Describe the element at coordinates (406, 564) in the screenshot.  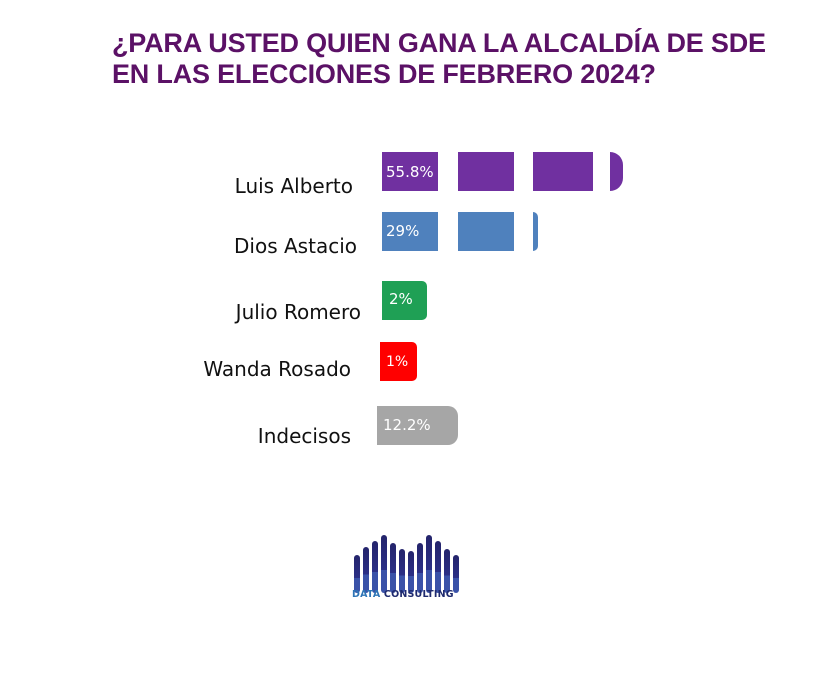
I see `data-consulting-logo-icon` at that location.